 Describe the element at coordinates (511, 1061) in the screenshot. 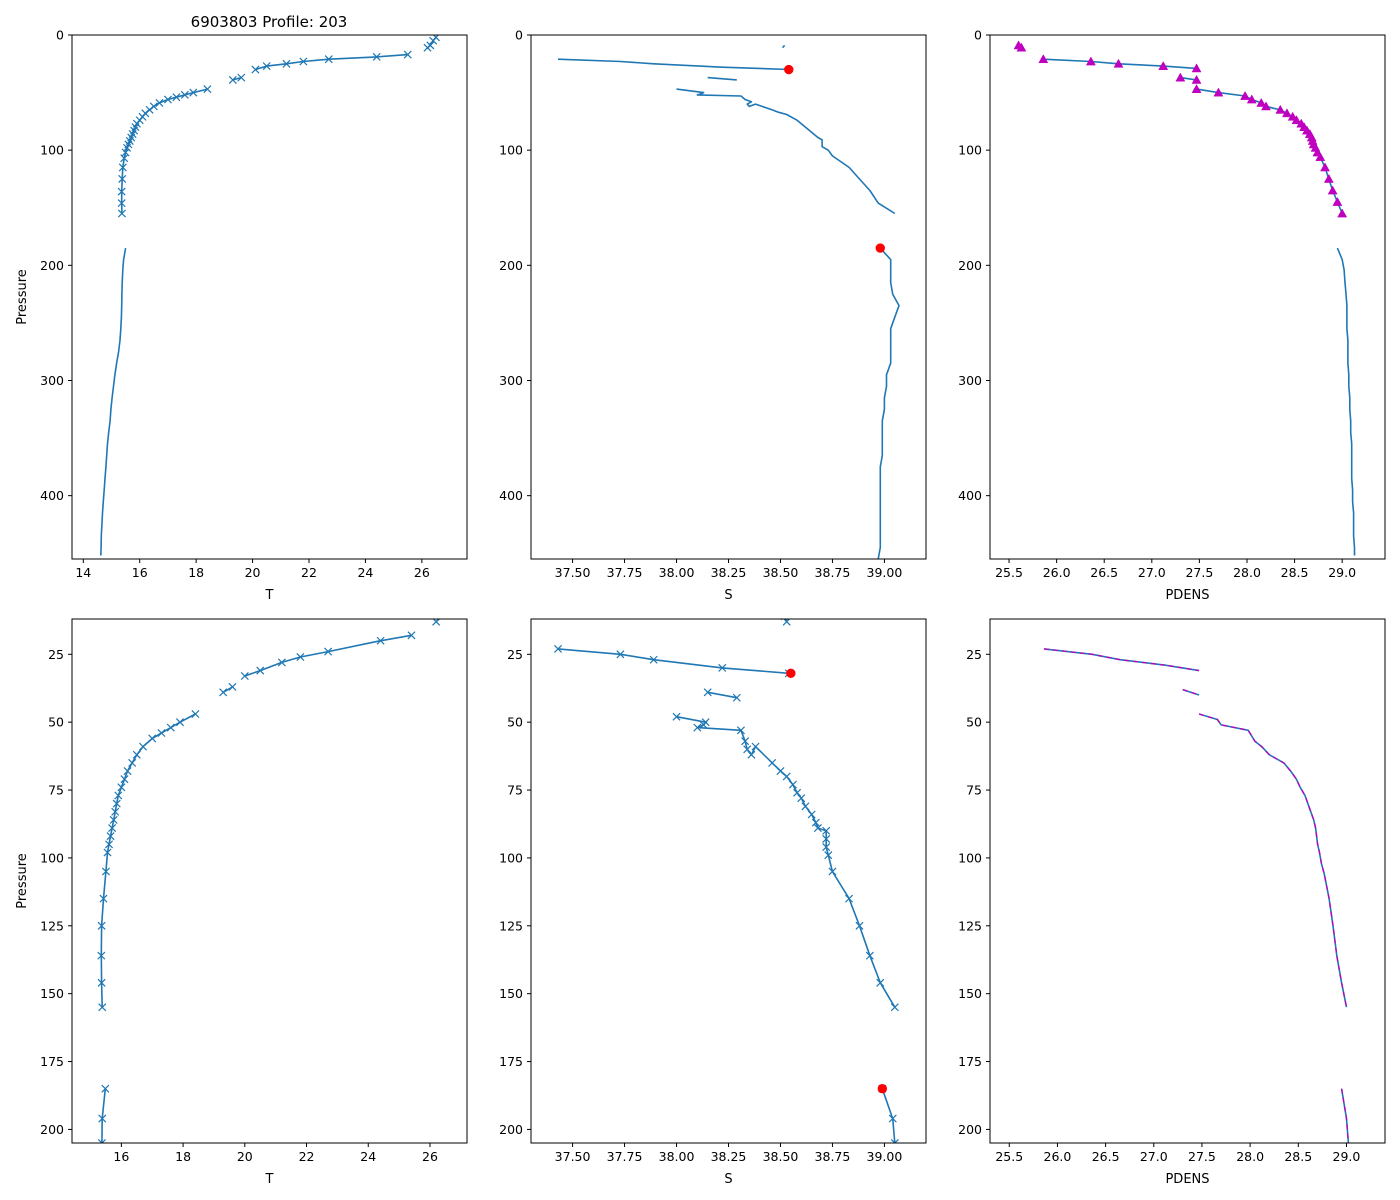

I see `y-tick-label: 175` at that location.